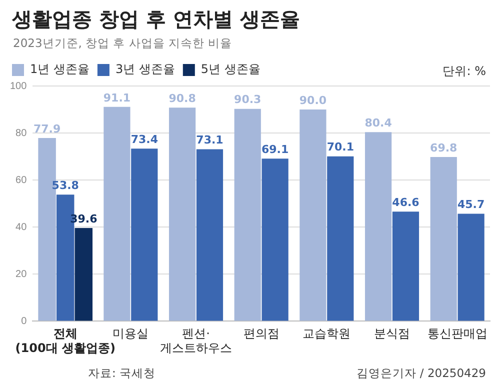  Describe the element at coordinates (65, 185) in the screenshot. I see `data-label: 53.8` at that location.